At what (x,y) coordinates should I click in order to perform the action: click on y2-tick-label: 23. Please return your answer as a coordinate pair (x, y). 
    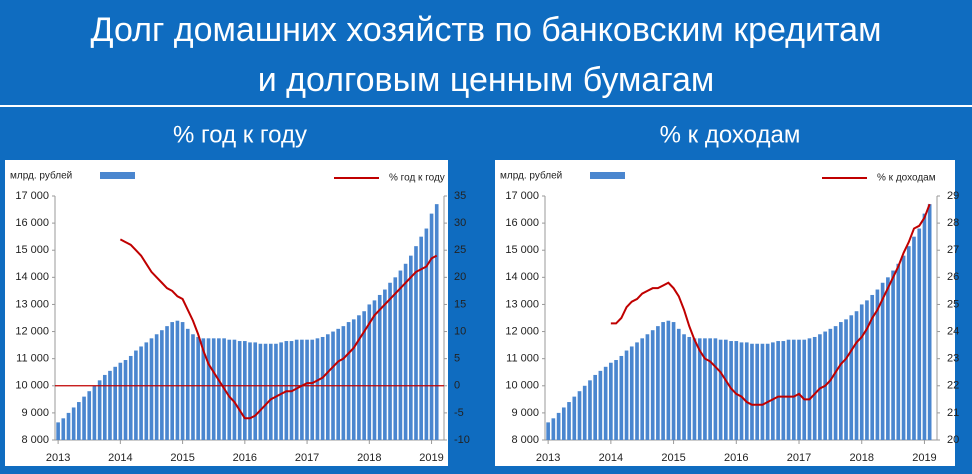
    Looking at the image, I should click on (953, 359).